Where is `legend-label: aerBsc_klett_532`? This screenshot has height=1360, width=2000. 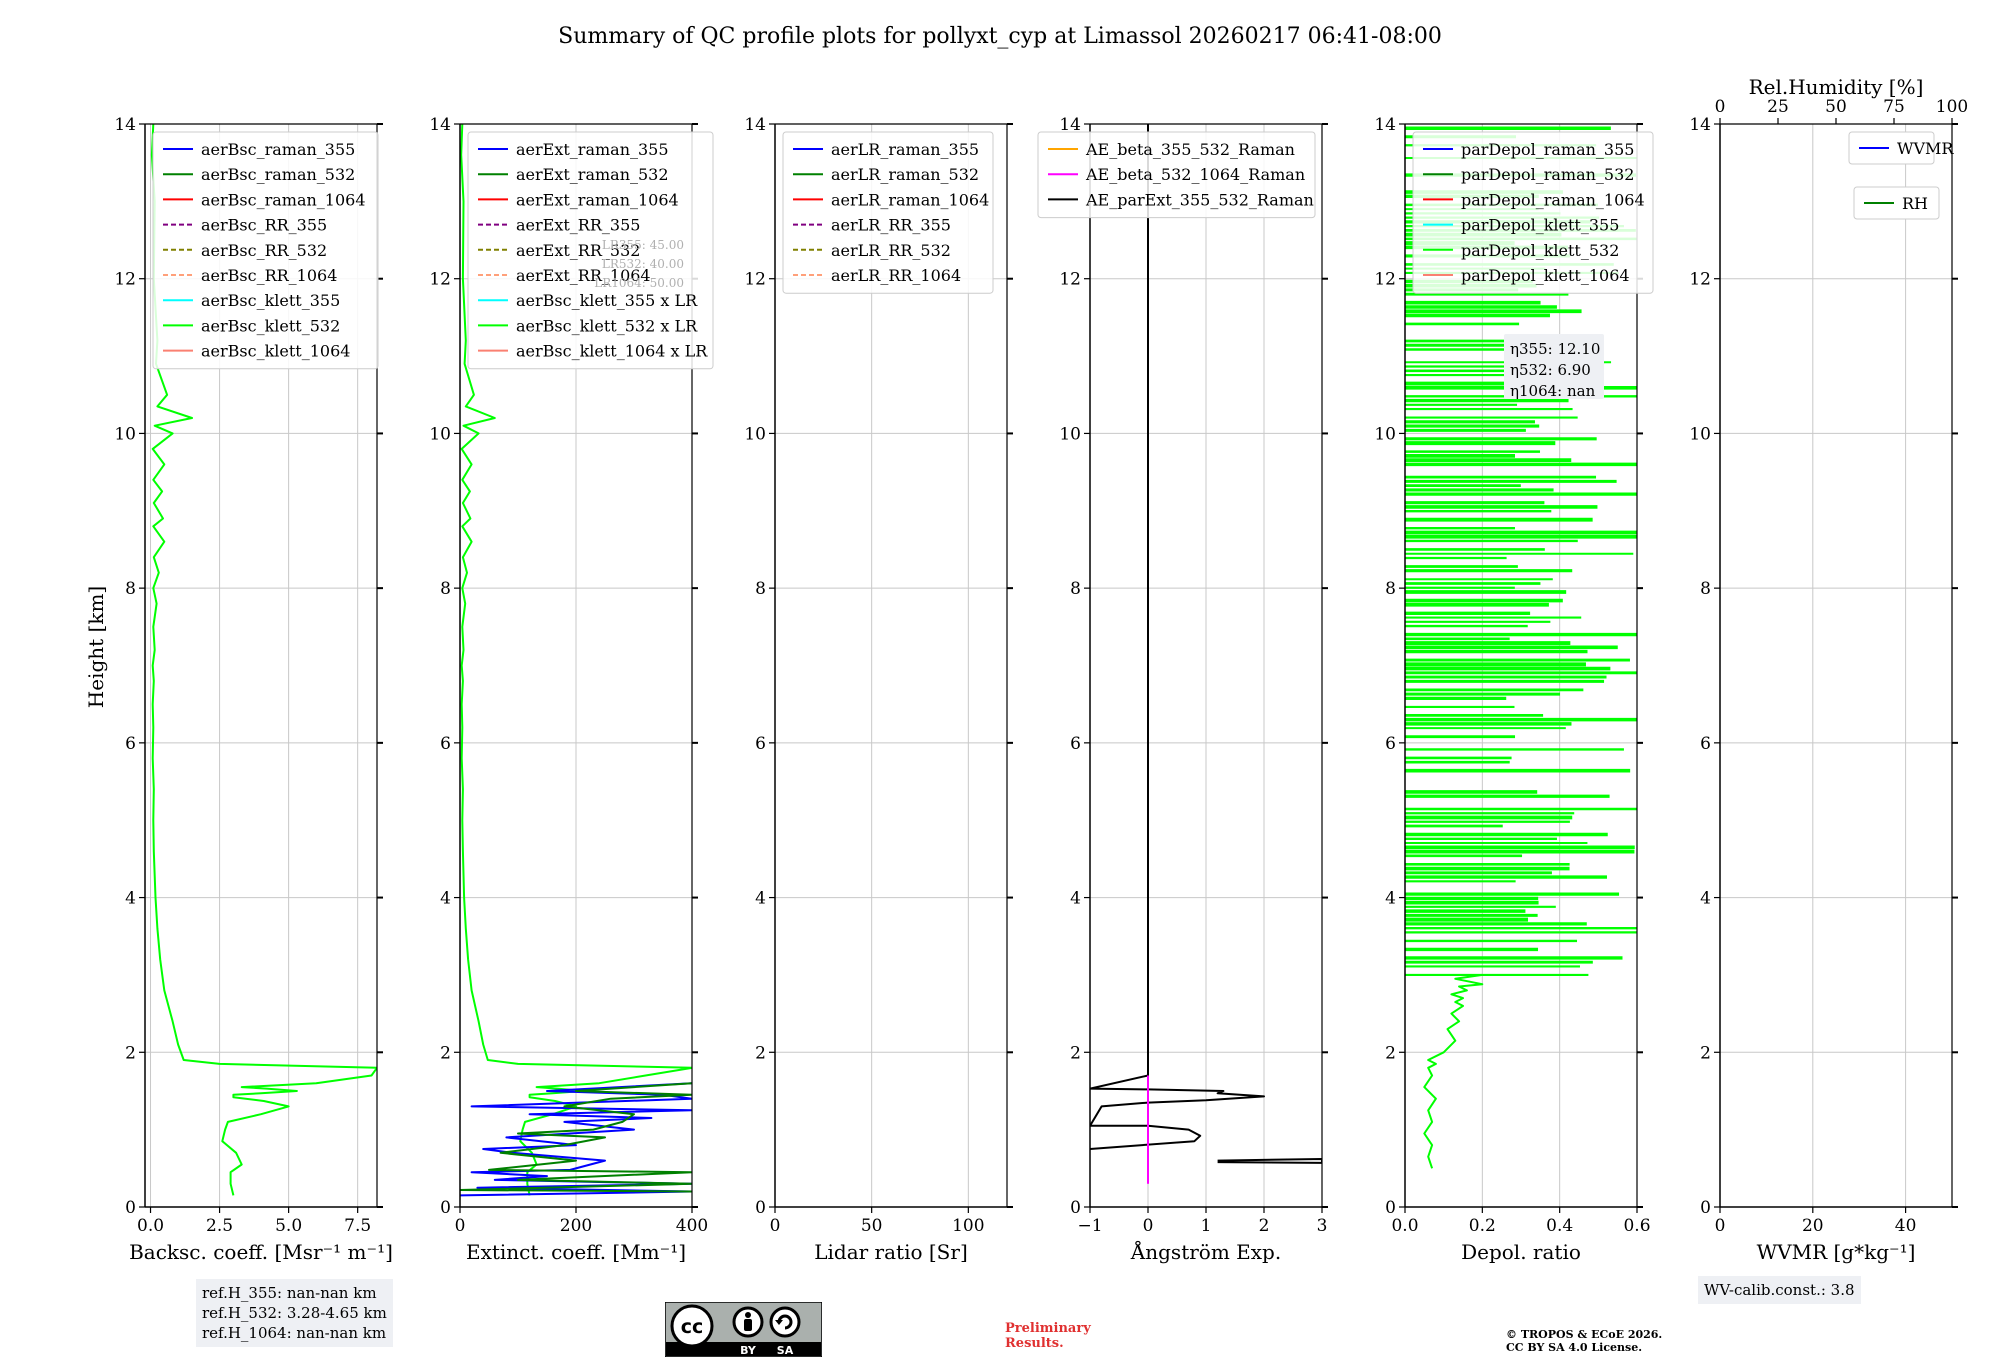 legend-label: aerBsc_klett_532 is located at coordinates (270, 325).